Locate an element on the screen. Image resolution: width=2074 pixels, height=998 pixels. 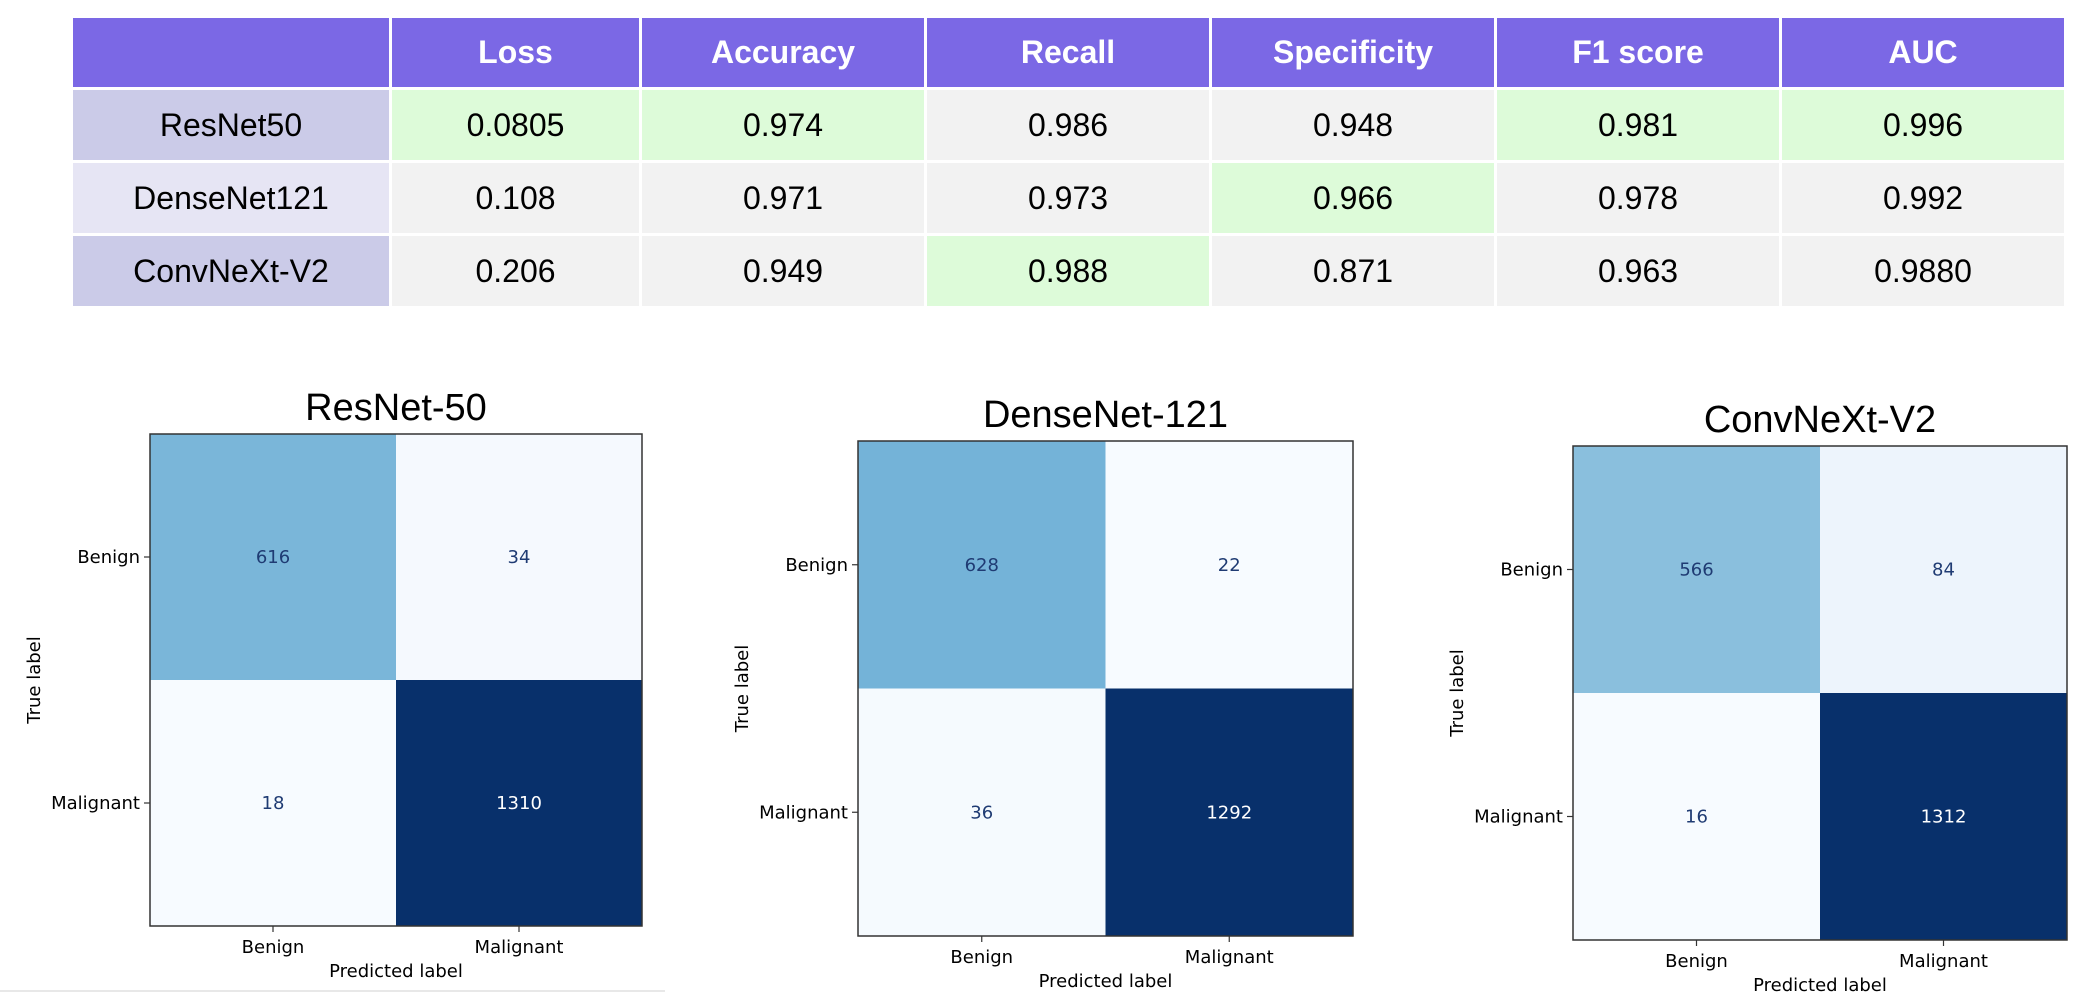
metric-cell: 0.988 is located at coordinates (1068, 271).